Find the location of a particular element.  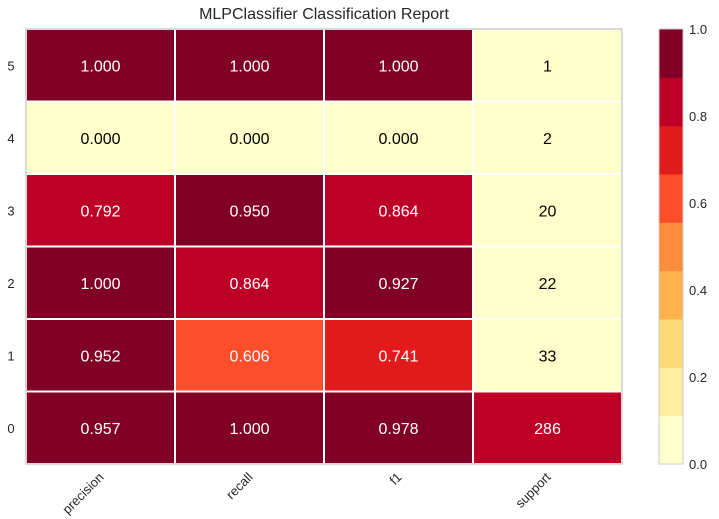

x-tick-label: recall is located at coordinates (239, 485).